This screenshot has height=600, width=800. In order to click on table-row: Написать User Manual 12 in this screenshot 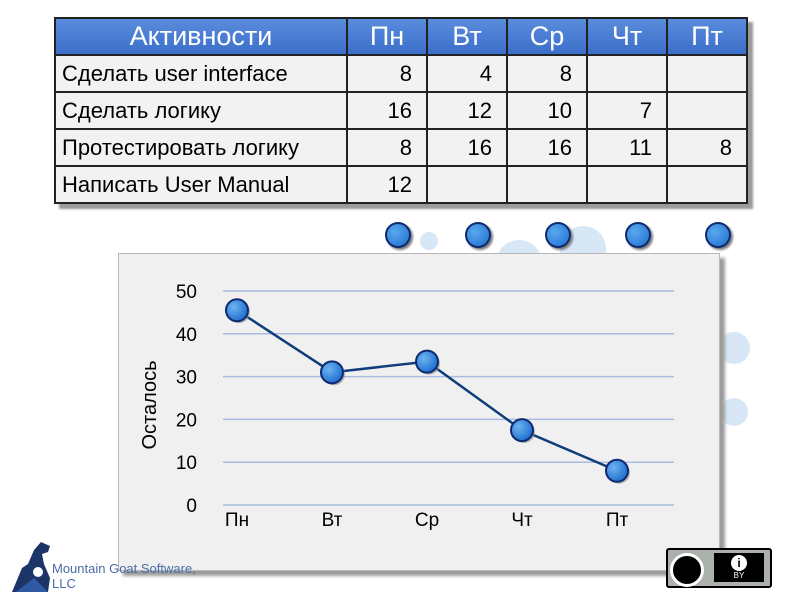, I will do `click(401, 184)`.